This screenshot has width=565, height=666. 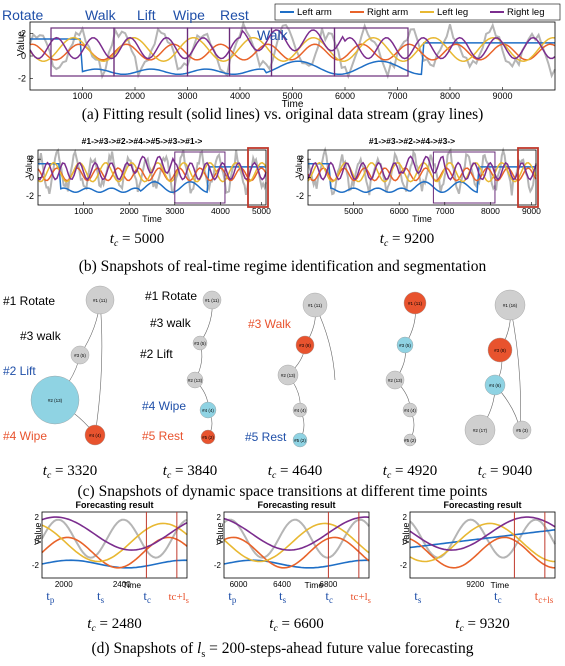 What do you see at coordinates (482, 625) in the screenshot?
I see `panel-d-3-tc: tc = 9320` at bounding box center [482, 625].